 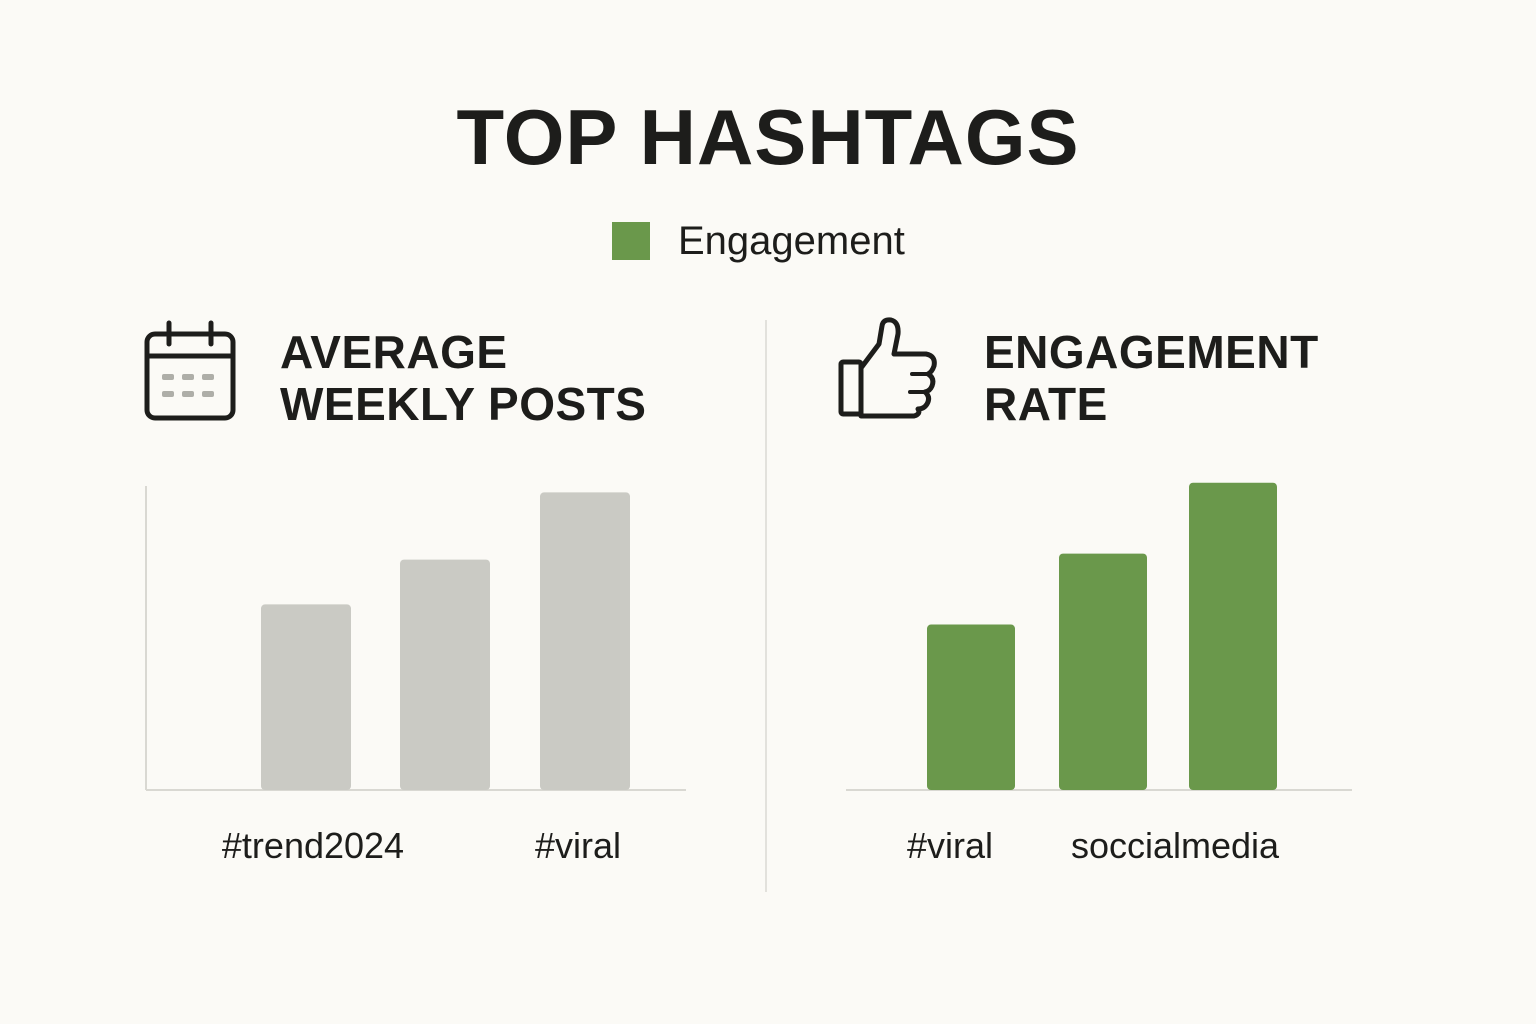 I want to click on panel-title-engagement: ENGAGEMENT RATE, so click(x=1151, y=378).